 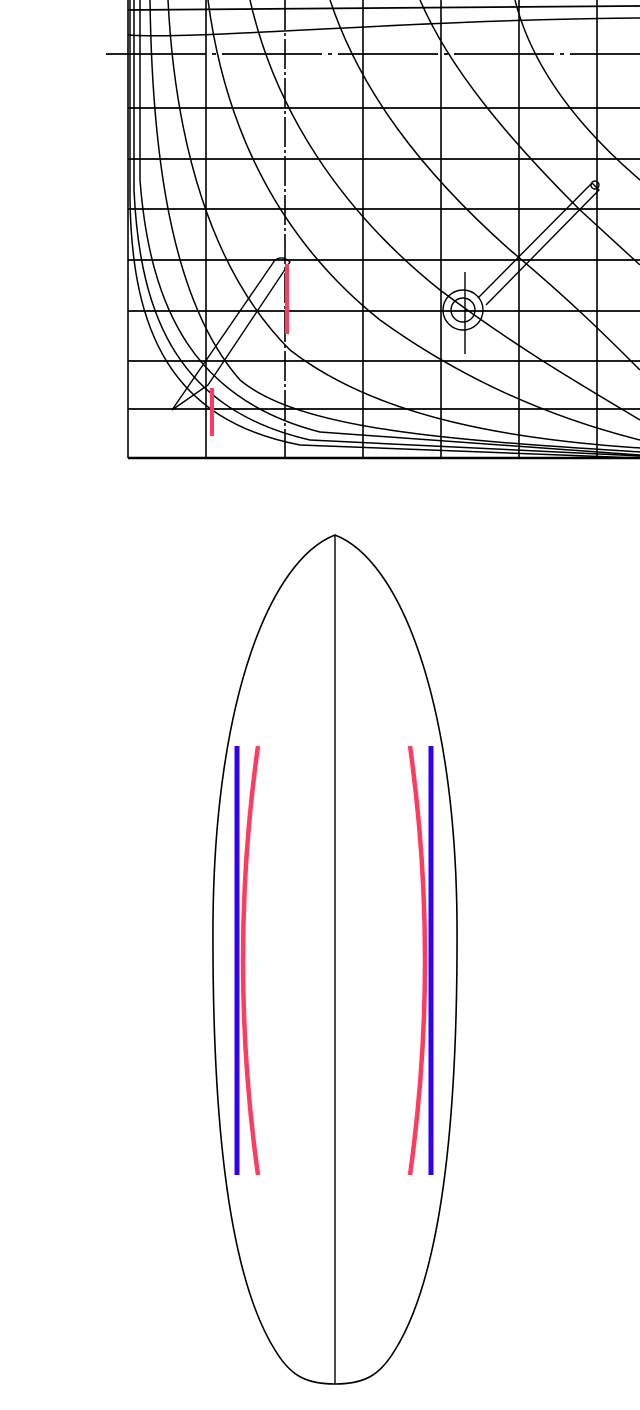 I want to click on red-curve-left, so click(x=250, y=960).